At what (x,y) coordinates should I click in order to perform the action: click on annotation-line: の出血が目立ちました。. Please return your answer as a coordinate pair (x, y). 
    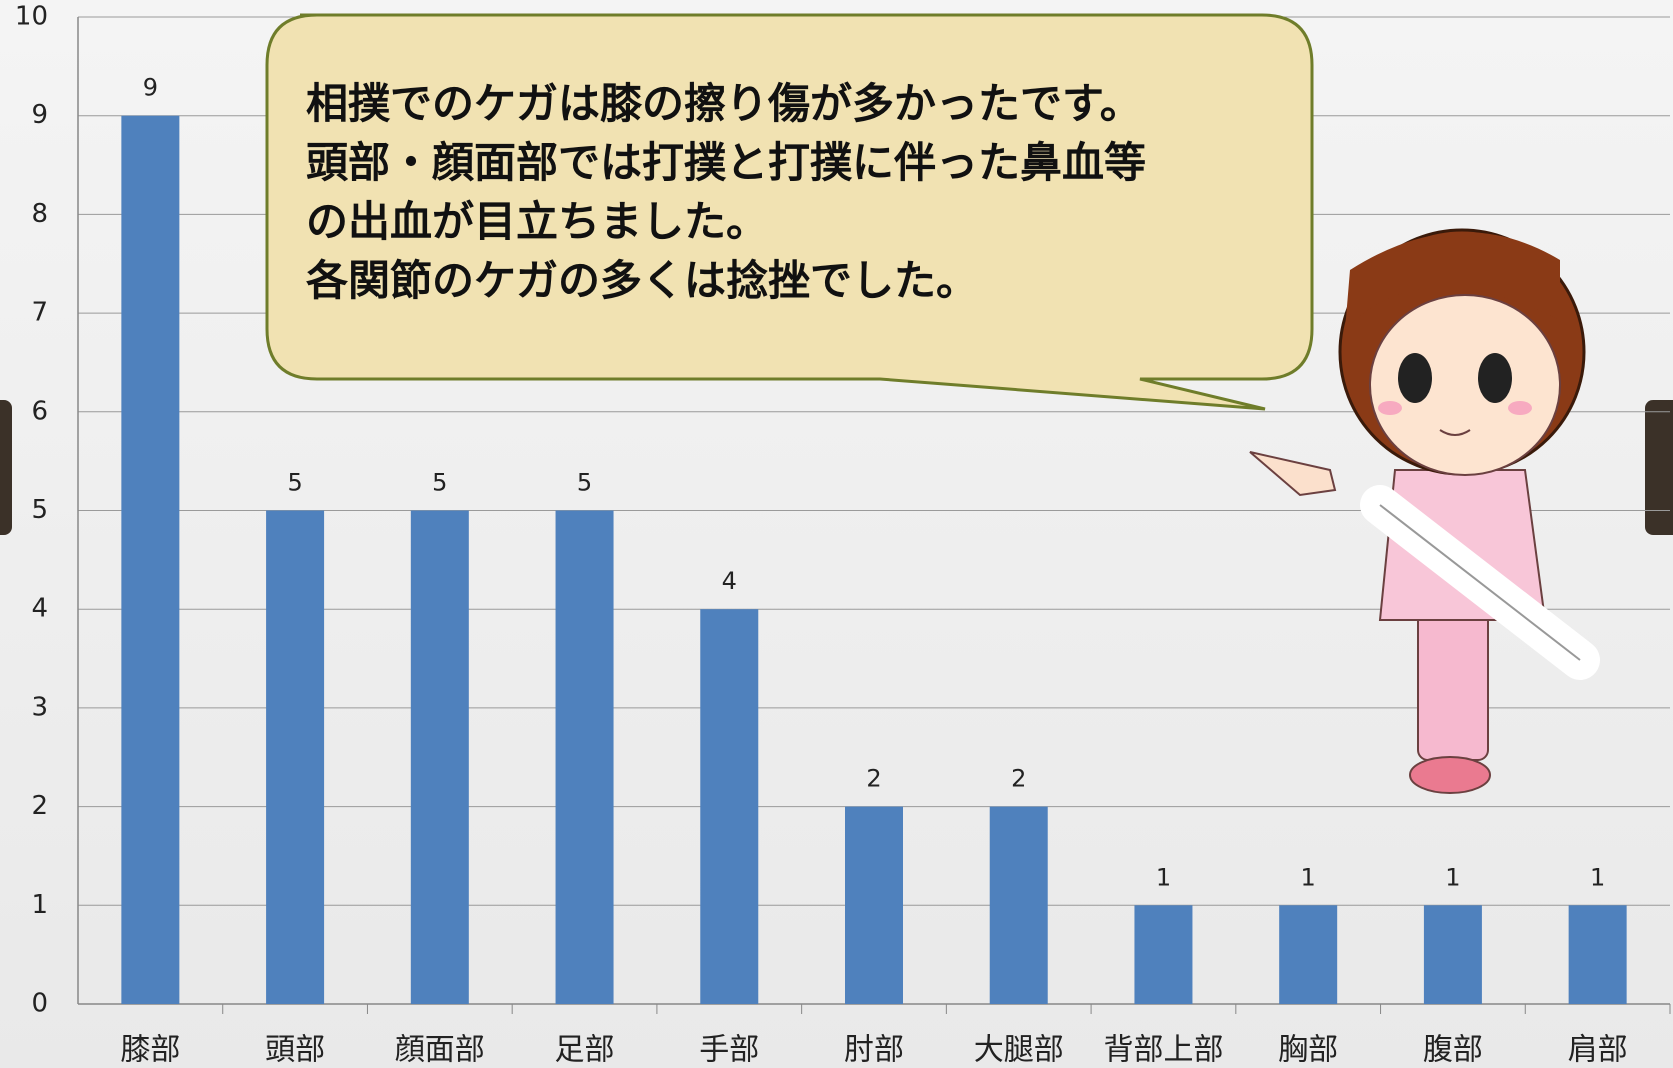
    Looking at the image, I should click on (537, 221).